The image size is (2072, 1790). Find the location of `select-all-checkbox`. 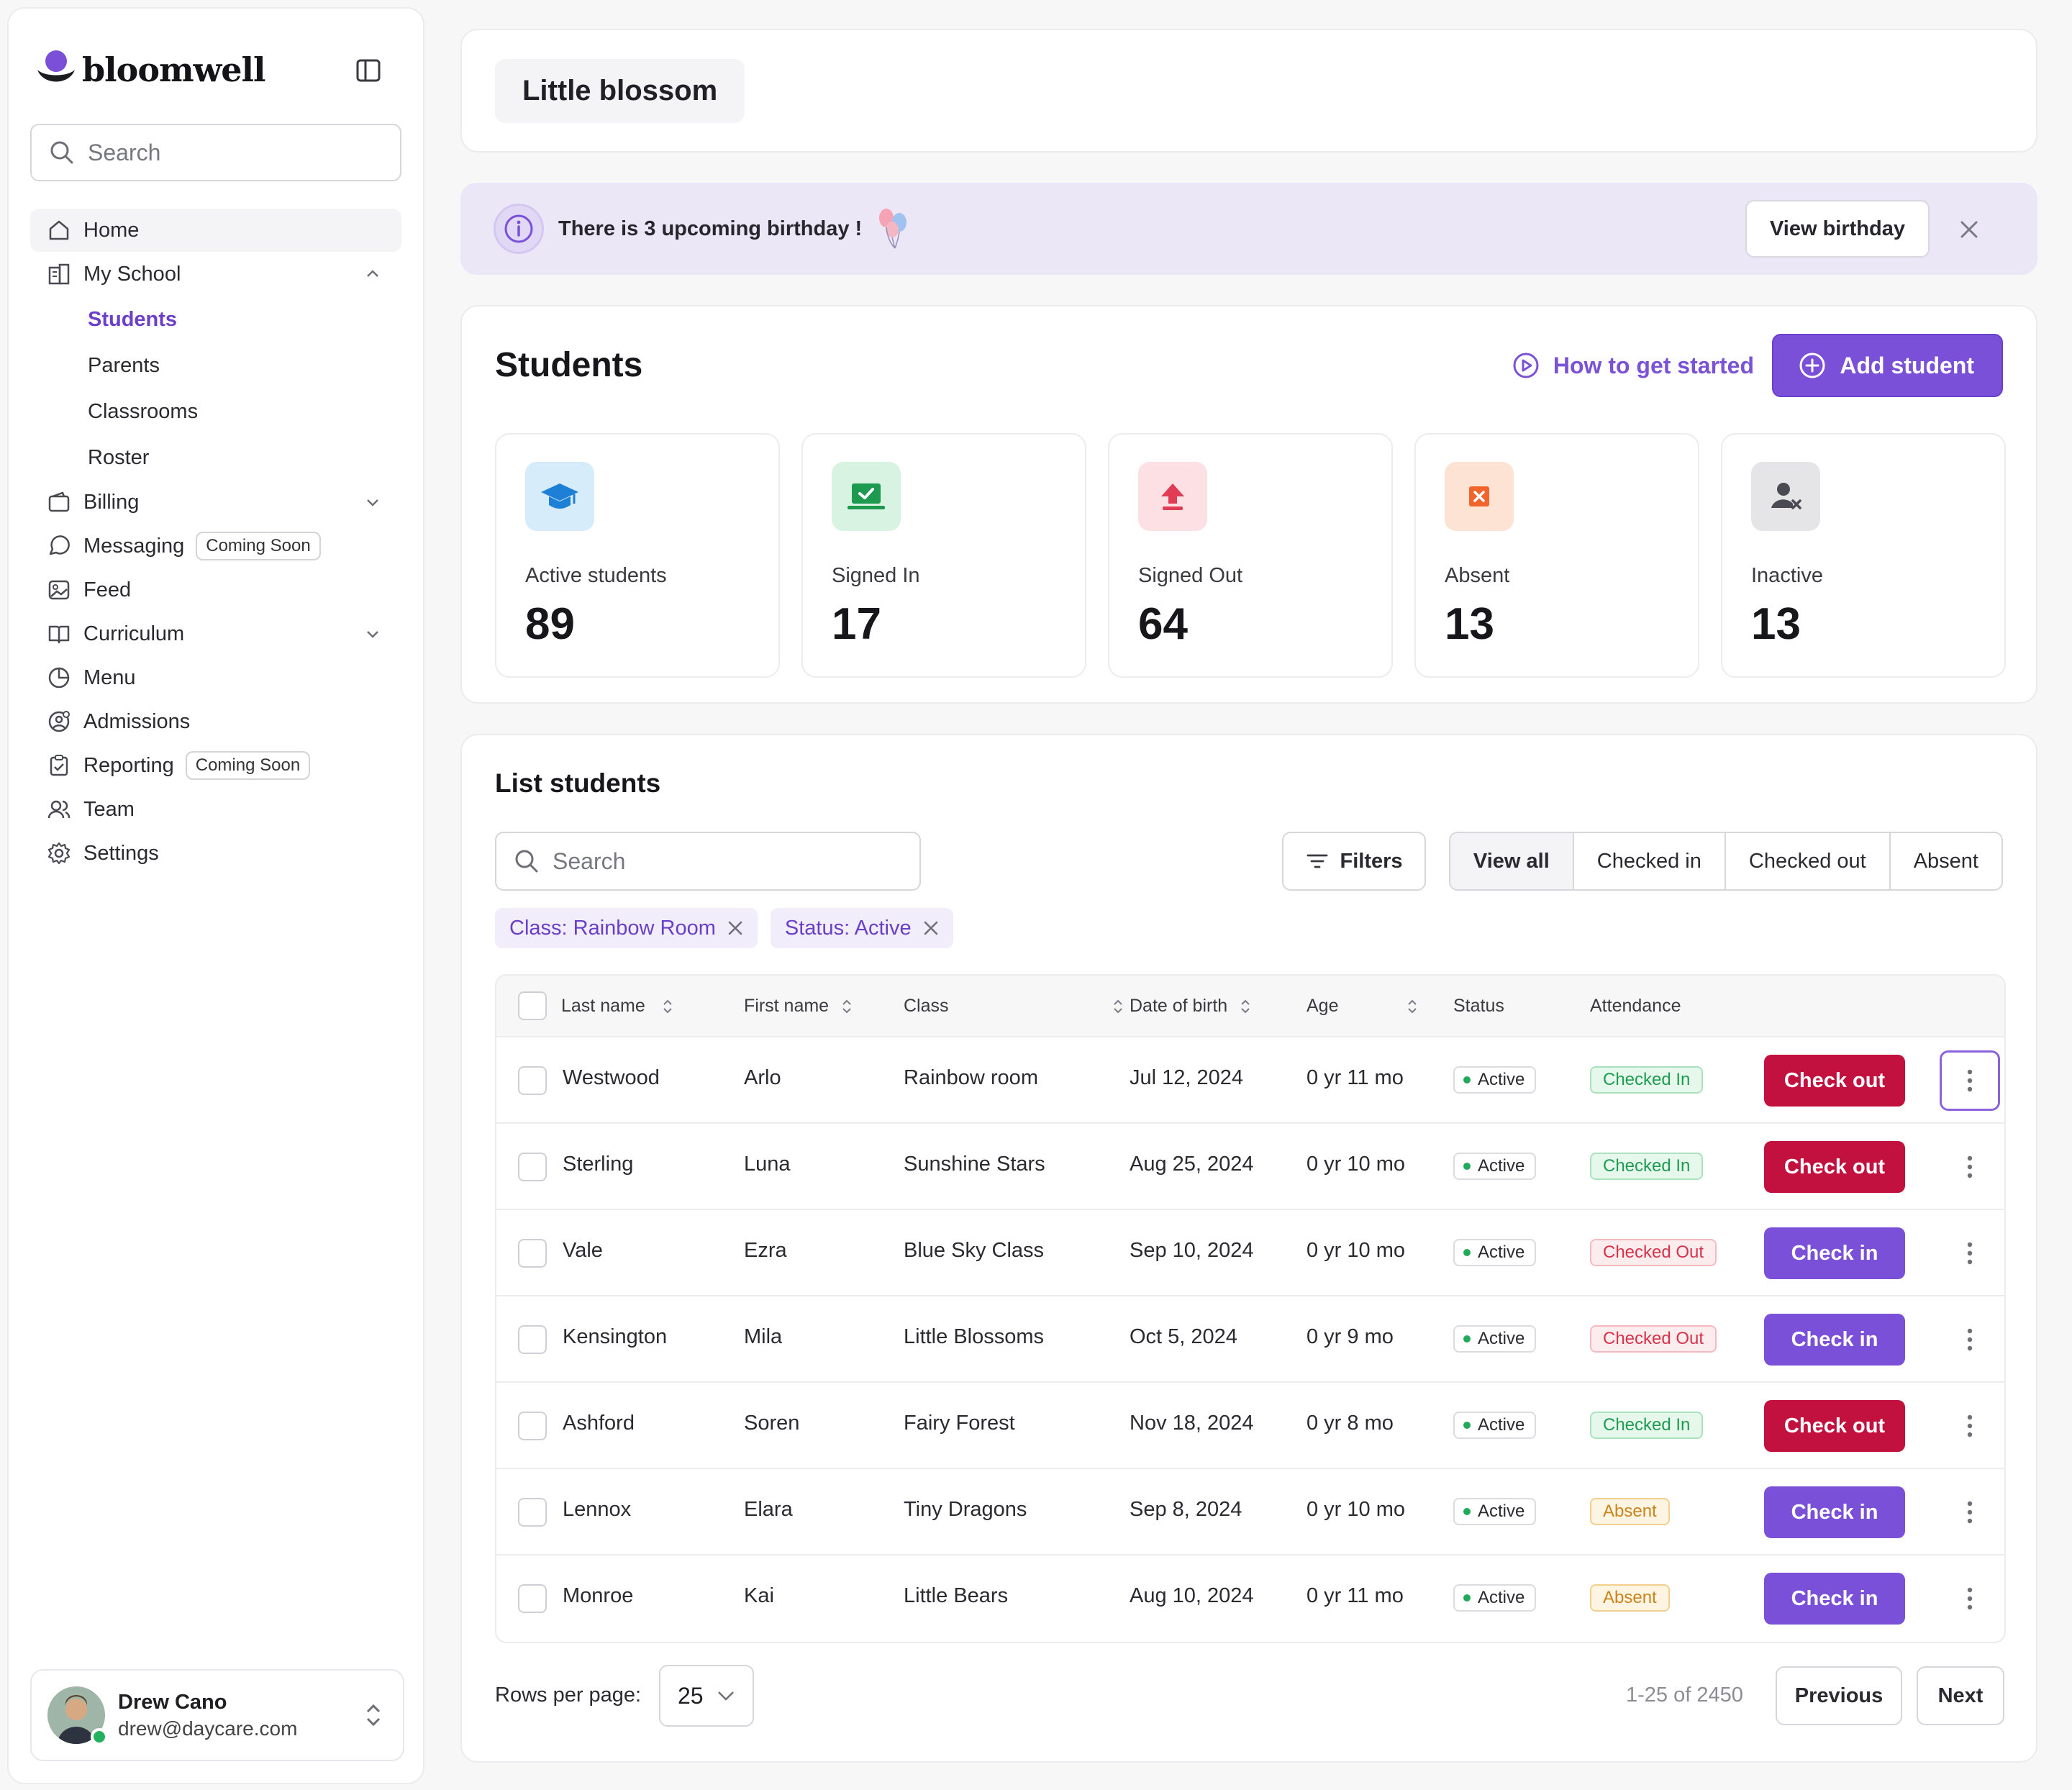

select-all-checkbox is located at coordinates (532, 1005).